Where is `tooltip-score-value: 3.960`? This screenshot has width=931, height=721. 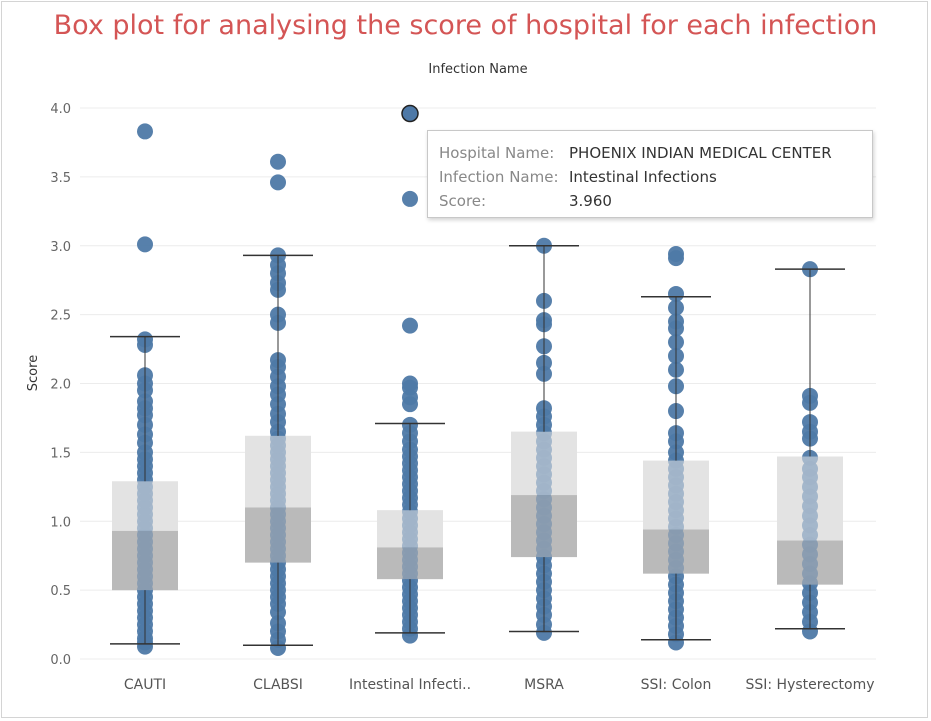 tooltip-score-value: 3.960 is located at coordinates (590, 201).